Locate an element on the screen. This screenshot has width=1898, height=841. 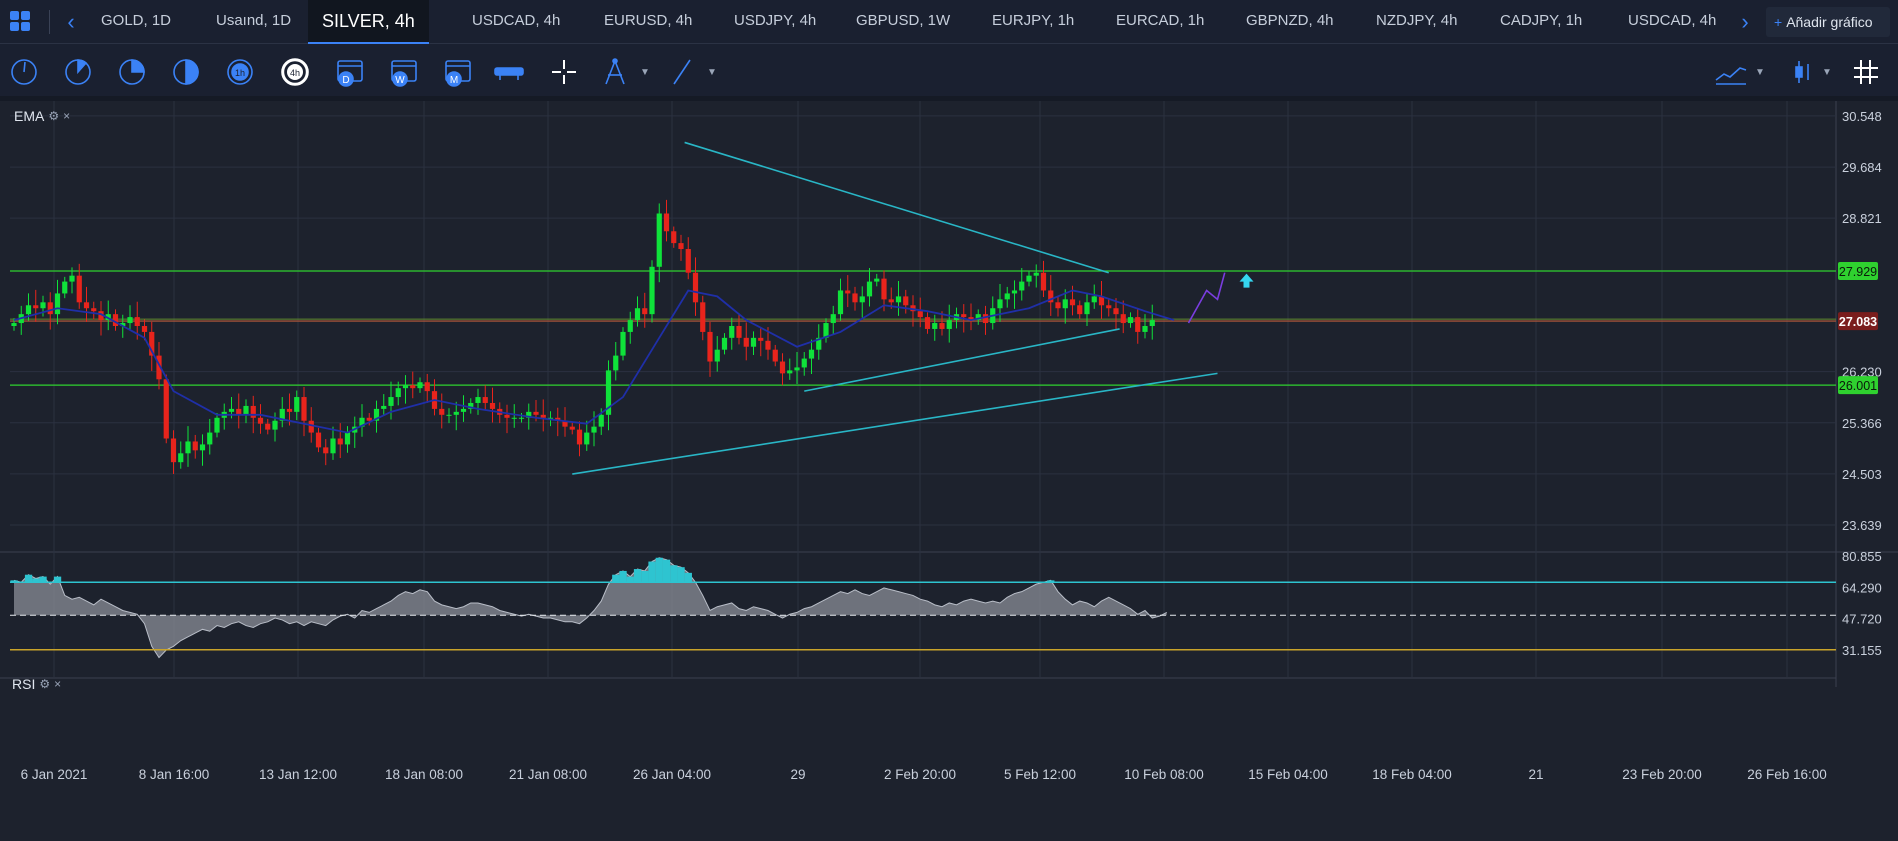
svg-text: 1h is located at coordinates (240, 73).